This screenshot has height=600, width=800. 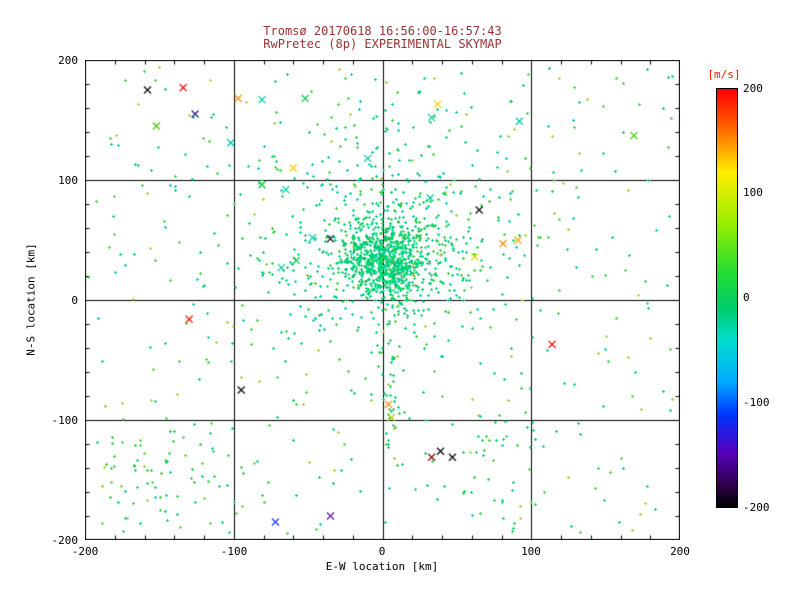 What do you see at coordinates (382, 551) in the screenshot?
I see `x-tick-label: 0` at bounding box center [382, 551].